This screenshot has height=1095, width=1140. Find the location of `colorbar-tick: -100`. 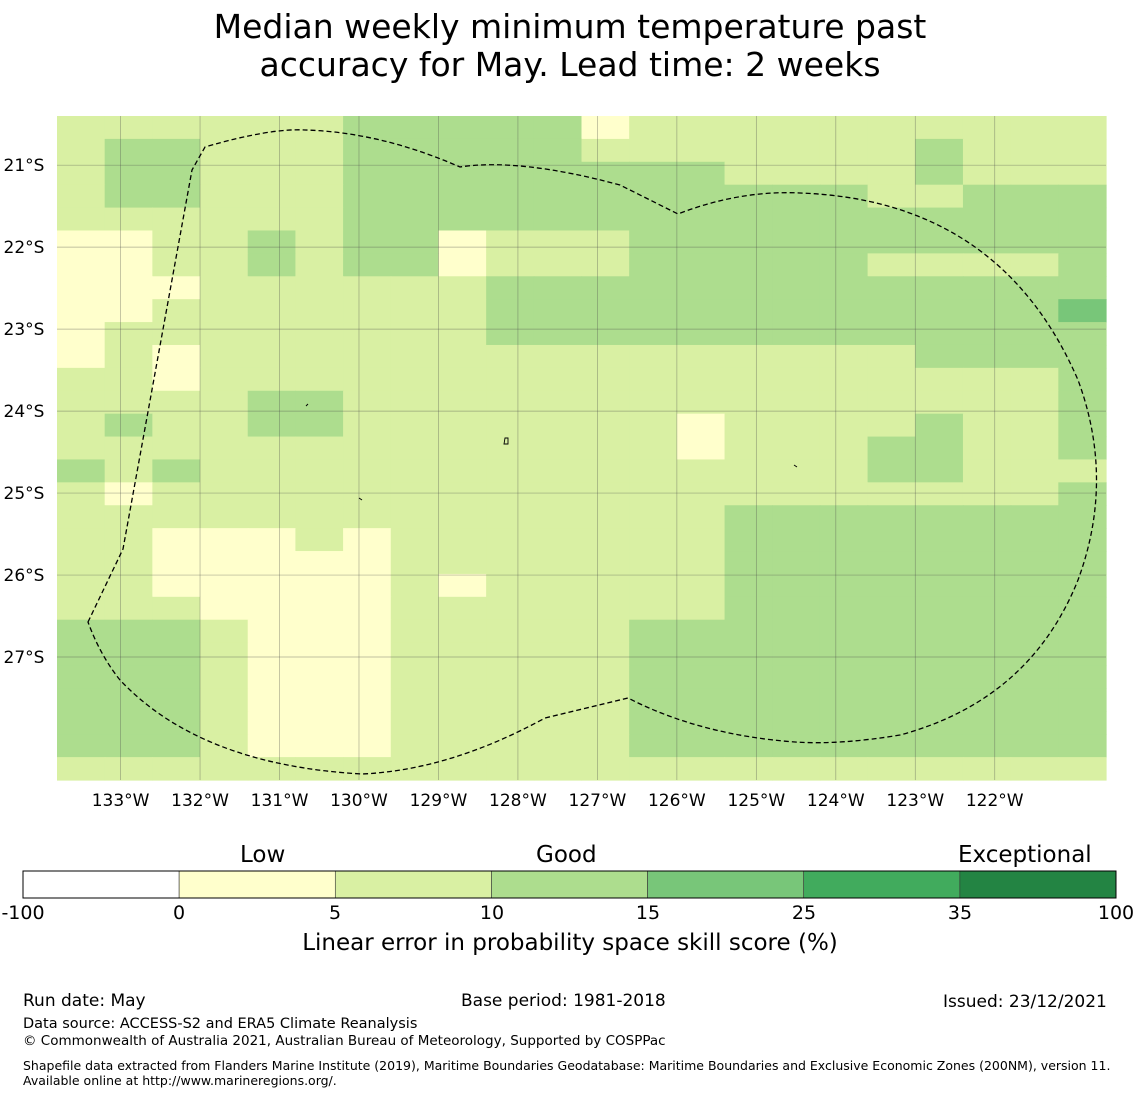

colorbar-tick: -100 is located at coordinates (23, 913).